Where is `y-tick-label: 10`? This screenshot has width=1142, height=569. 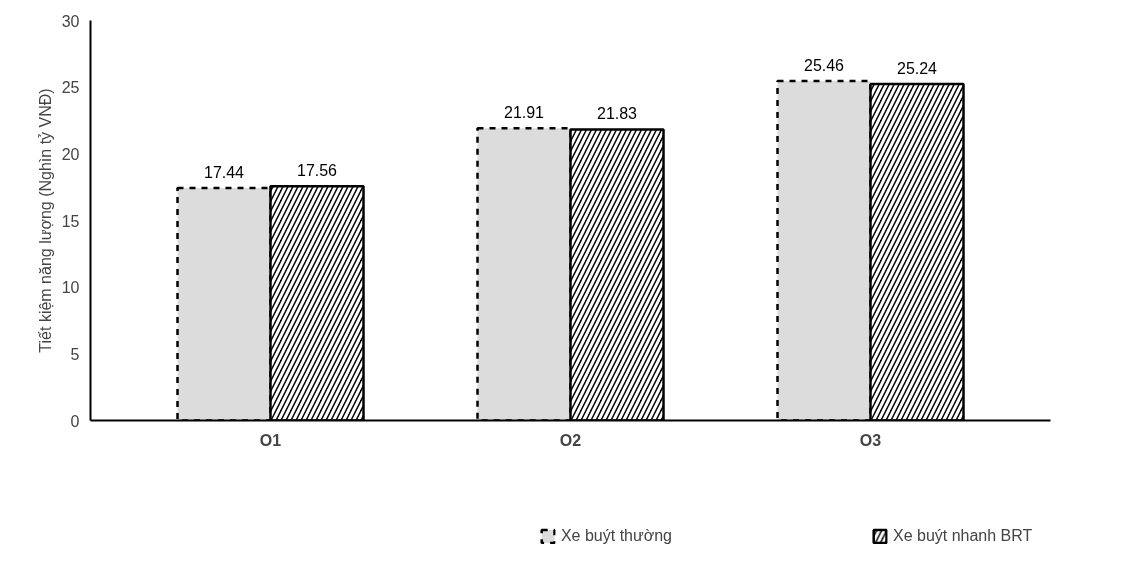
y-tick-label: 10 is located at coordinates (70, 288).